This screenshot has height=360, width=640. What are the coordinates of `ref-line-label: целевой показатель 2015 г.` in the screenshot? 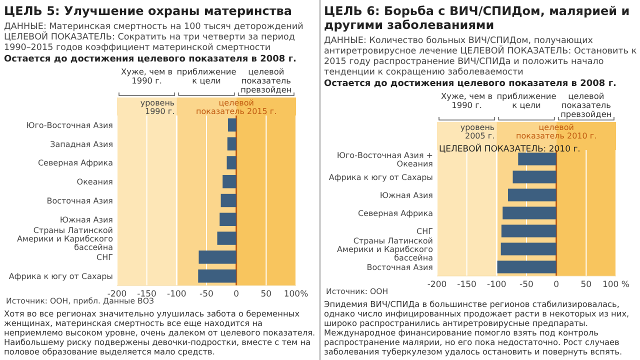 It's located at (236, 107).